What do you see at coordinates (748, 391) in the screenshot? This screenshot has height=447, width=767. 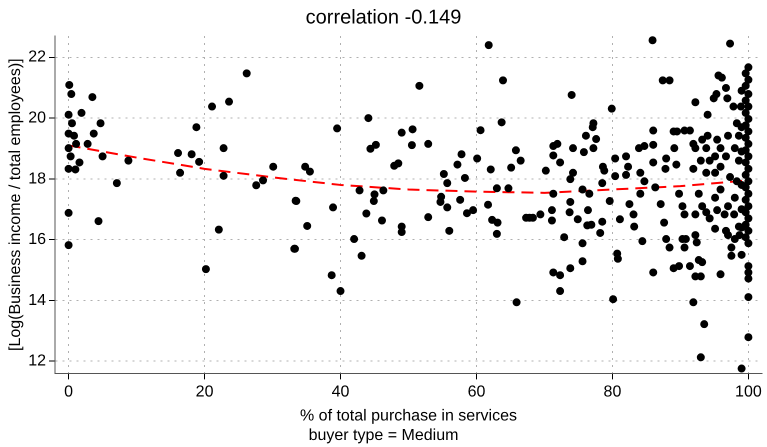 I see `x-tick-label: 100` at bounding box center [748, 391].